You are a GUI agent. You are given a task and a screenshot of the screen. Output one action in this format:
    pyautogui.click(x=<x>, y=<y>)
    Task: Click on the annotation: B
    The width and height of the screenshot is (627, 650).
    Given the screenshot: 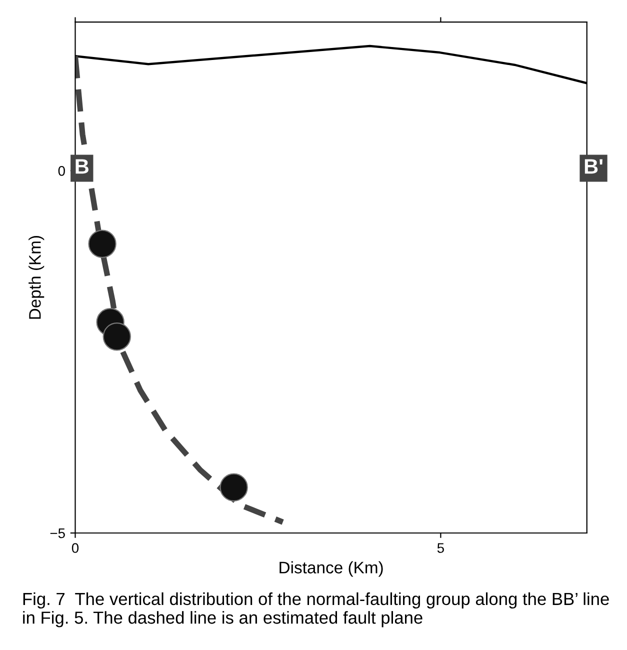 What is the action you would take?
    pyautogui.click(x=82, y=166)
    